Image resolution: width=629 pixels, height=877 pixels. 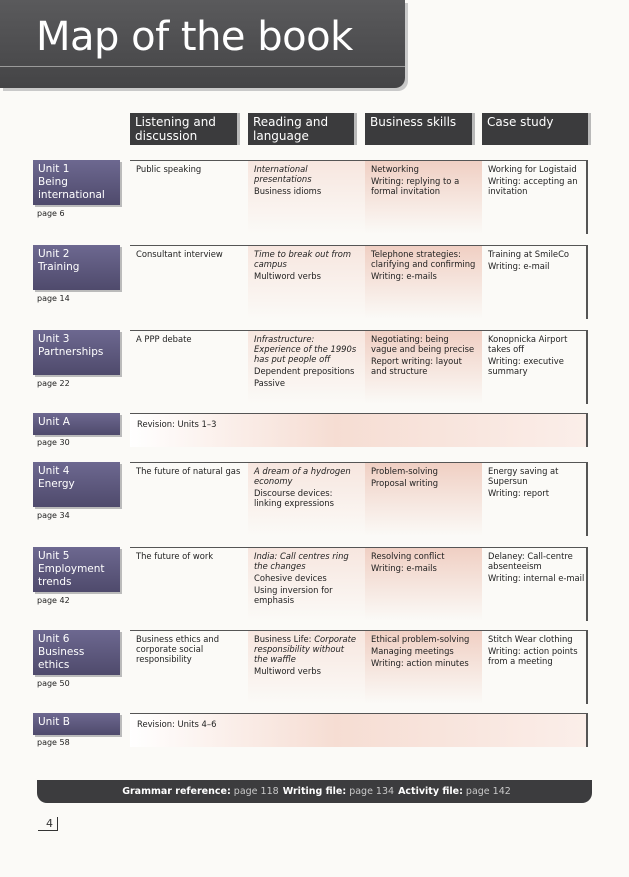 What do you see at coordinates (530, 561) in the screenshot?
I see `item-text: Delaney: Call-centre absenteeism` at bounding box center [530, 561].